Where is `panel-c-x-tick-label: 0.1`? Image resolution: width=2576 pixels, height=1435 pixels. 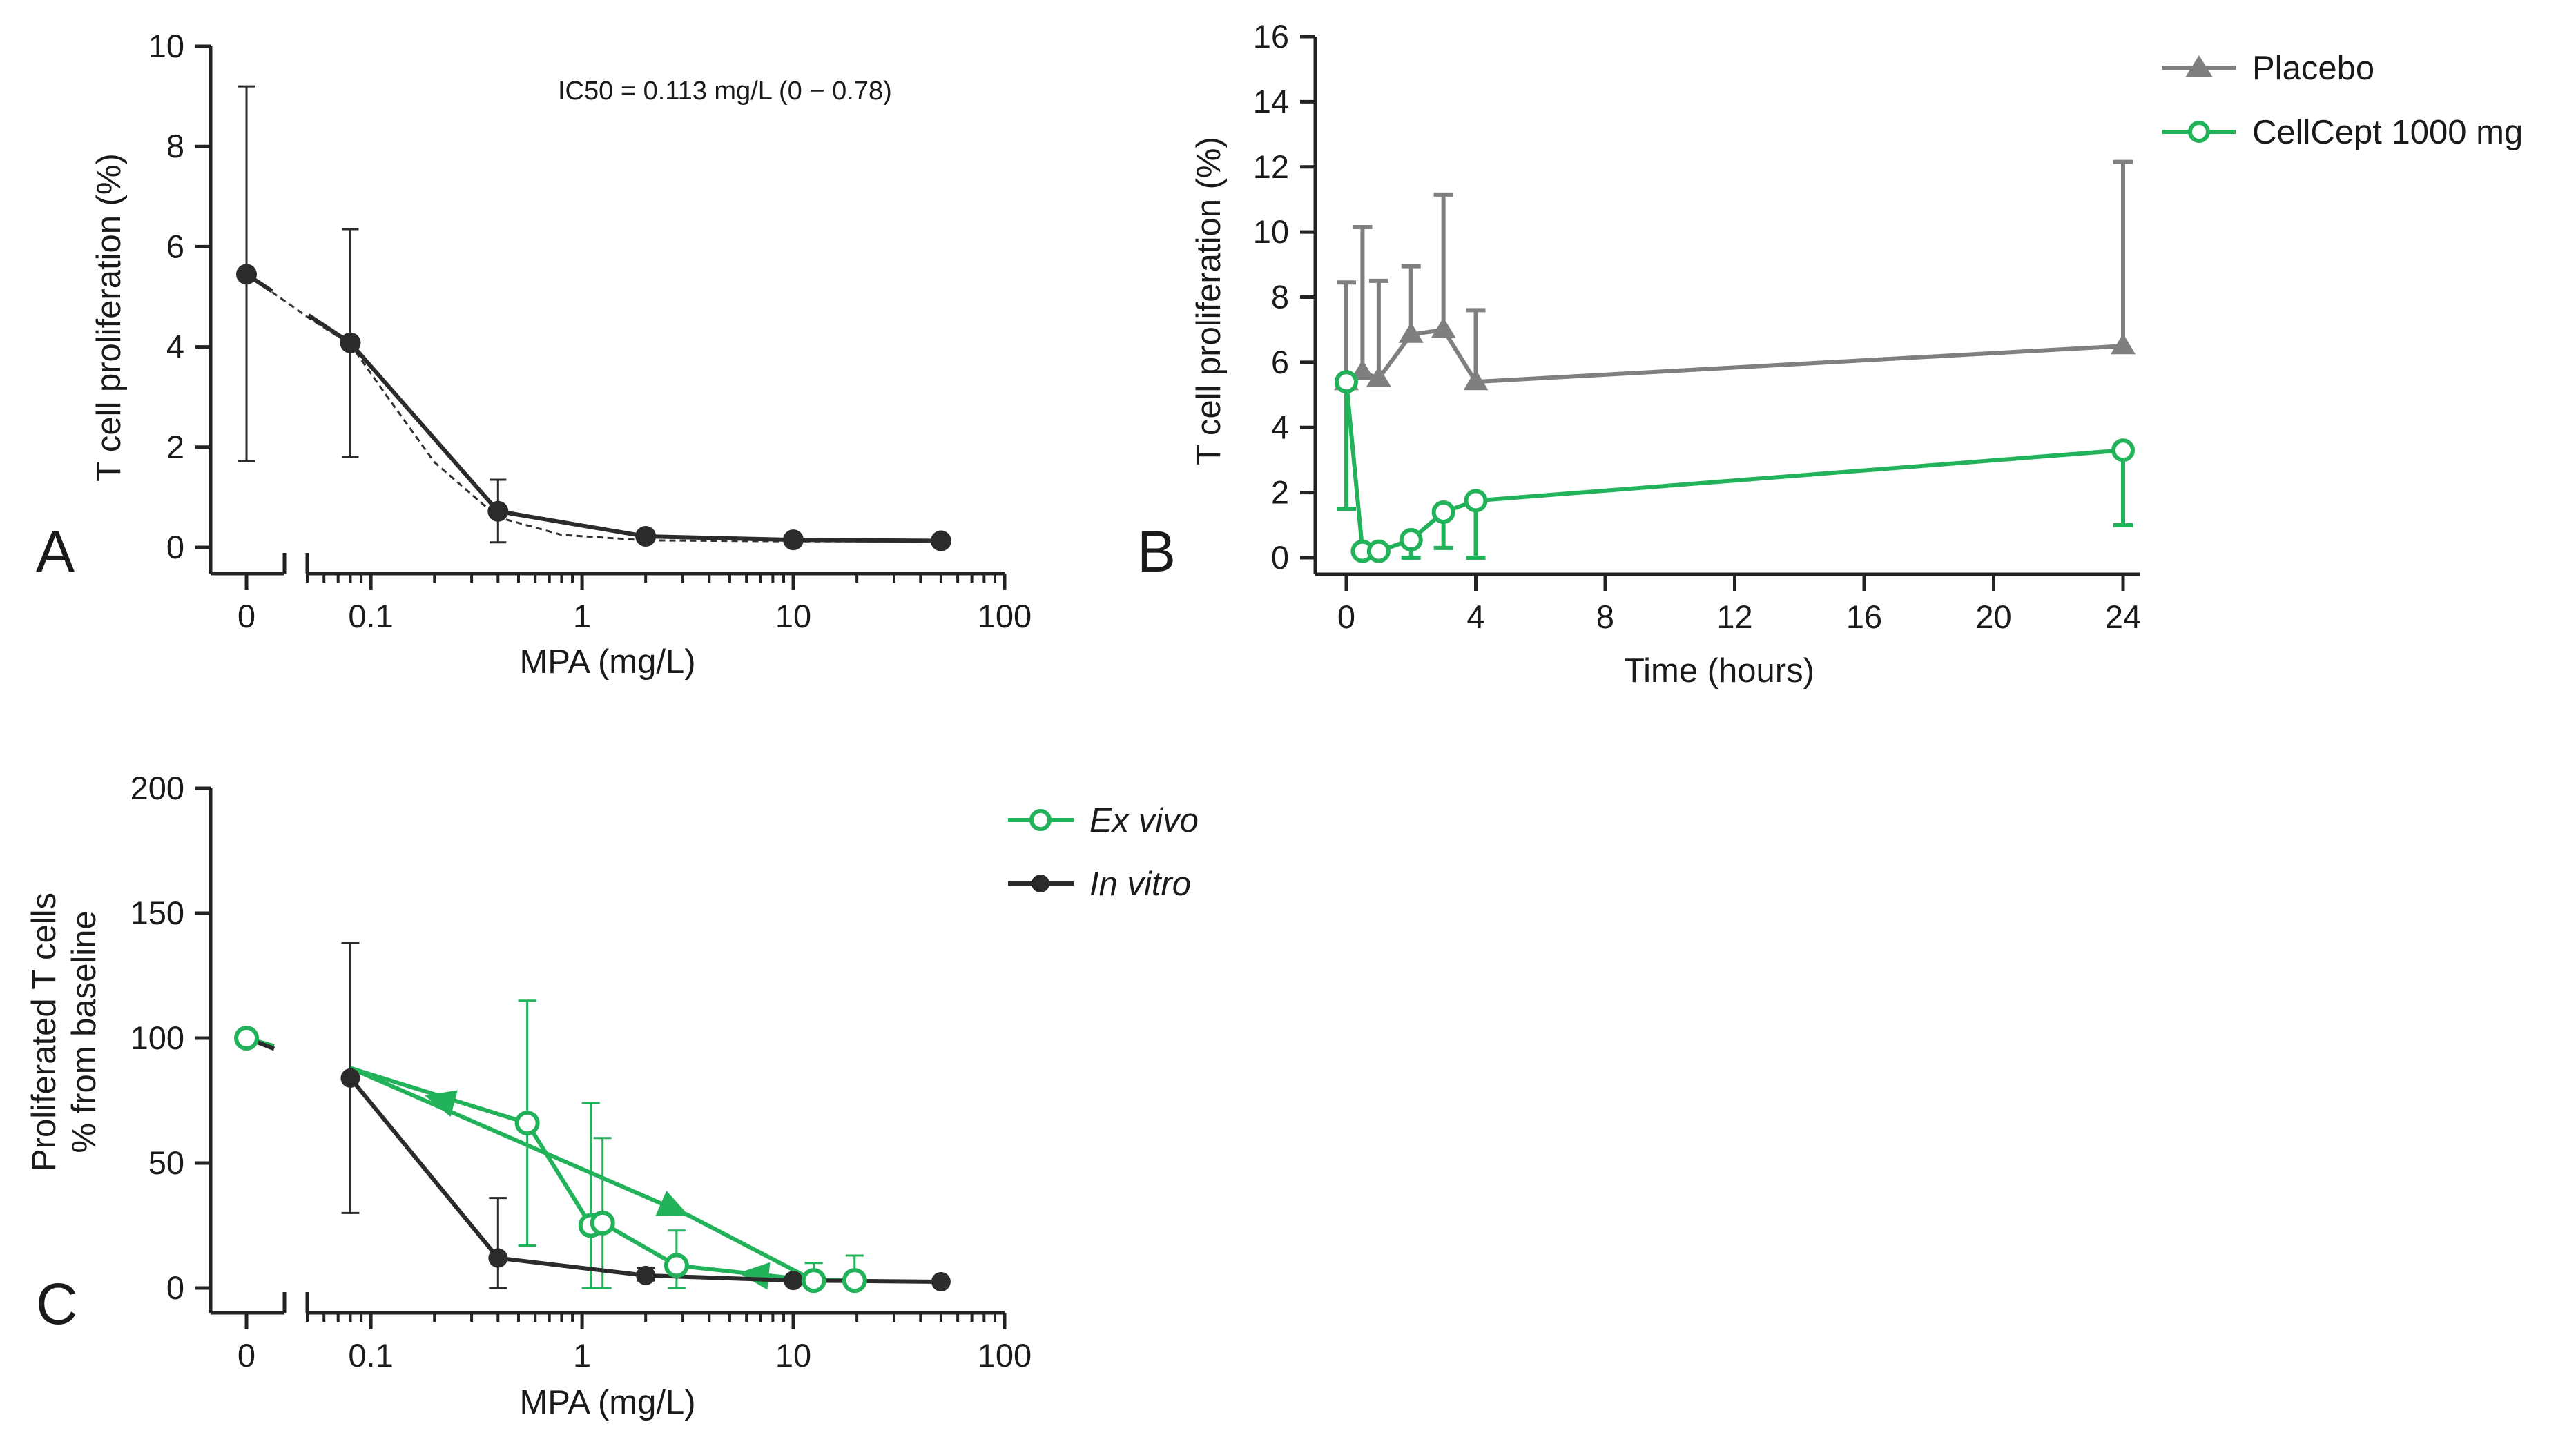 panel-c-x-tick-label: 0.1 is located at coordinates (371, 1355).